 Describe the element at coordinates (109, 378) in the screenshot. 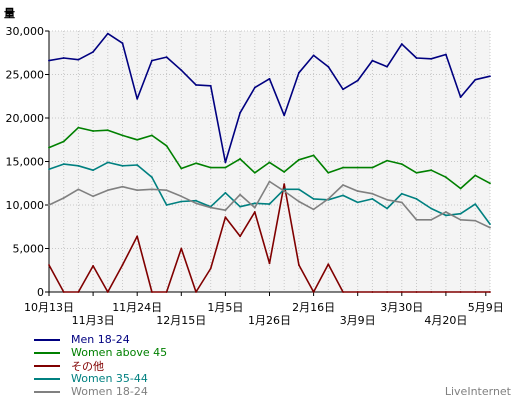

I see `legend-label: Women 35-44` at that location.